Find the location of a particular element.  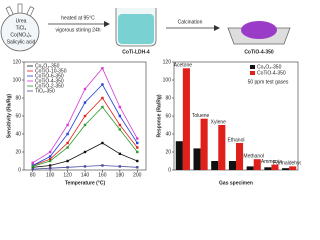

category-label: Toluene is located at coordinates (201, 116).